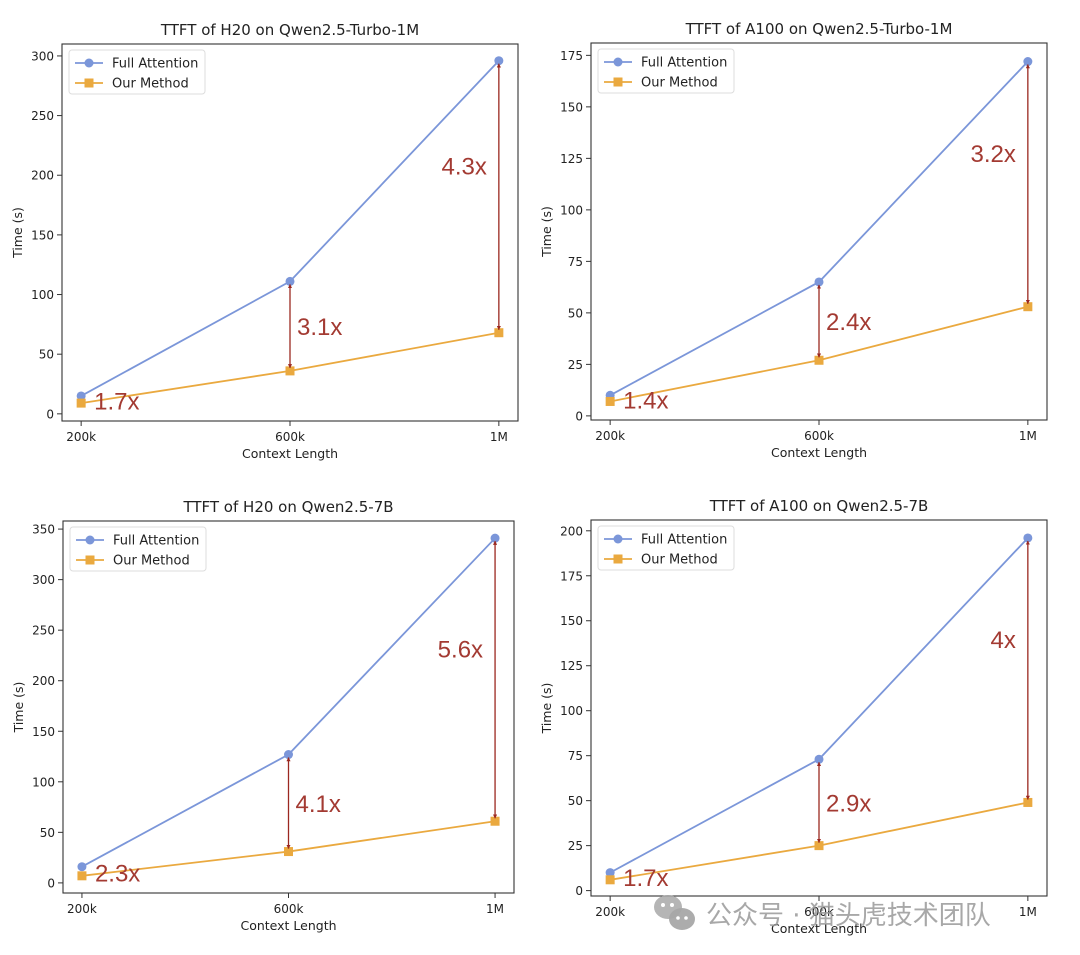 This screenshot has height=955, width=1080. I want to click on y-tick-label: 250, so click(42, 116).